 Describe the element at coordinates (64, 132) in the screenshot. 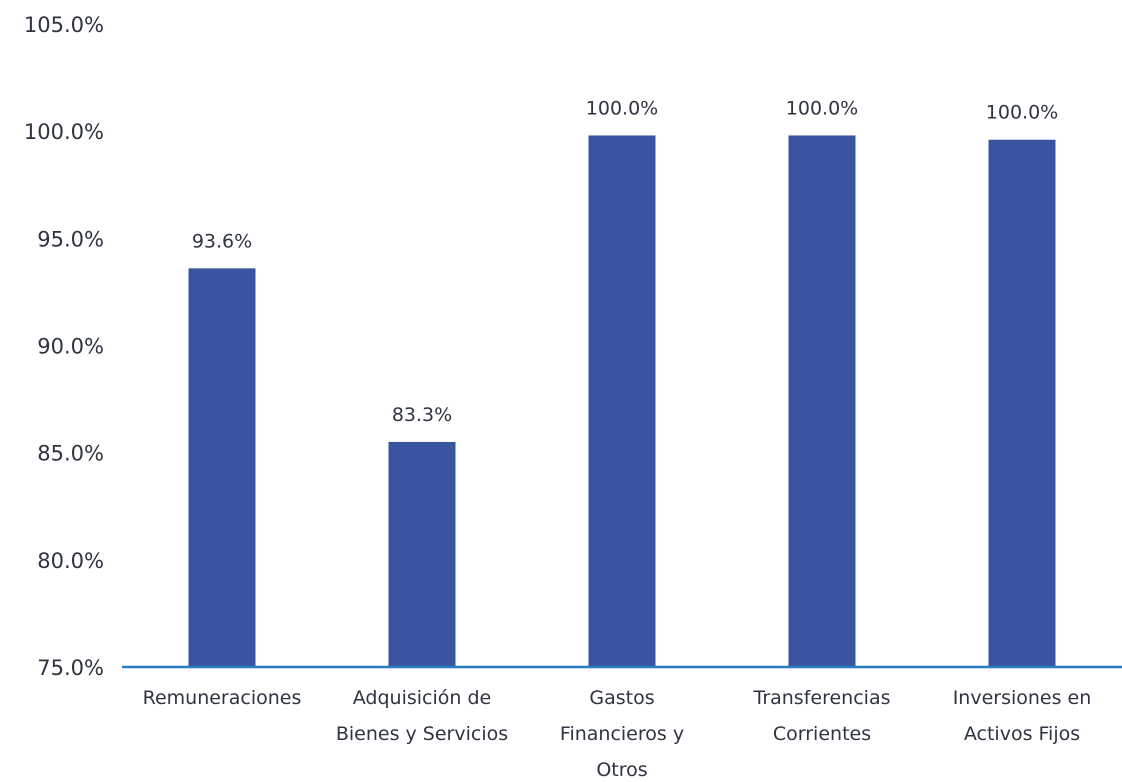

I see `y-tick-label: 100.0%` at that location.